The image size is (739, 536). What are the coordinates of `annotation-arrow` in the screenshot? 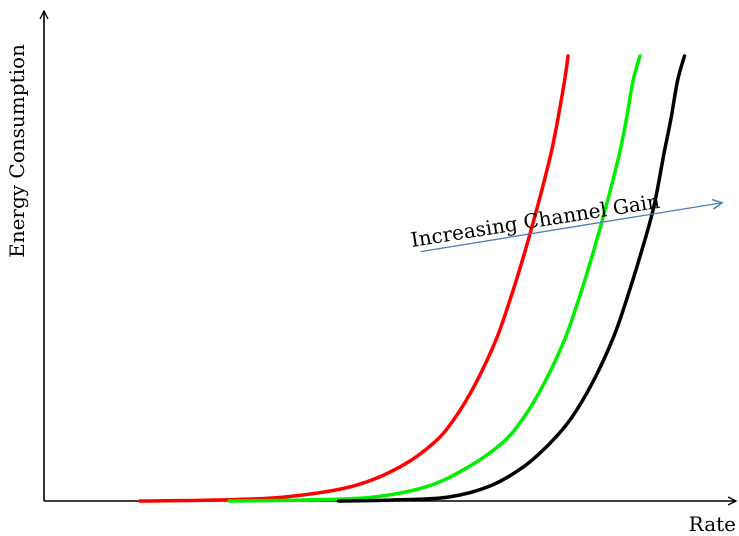 It's located at (571, 228).